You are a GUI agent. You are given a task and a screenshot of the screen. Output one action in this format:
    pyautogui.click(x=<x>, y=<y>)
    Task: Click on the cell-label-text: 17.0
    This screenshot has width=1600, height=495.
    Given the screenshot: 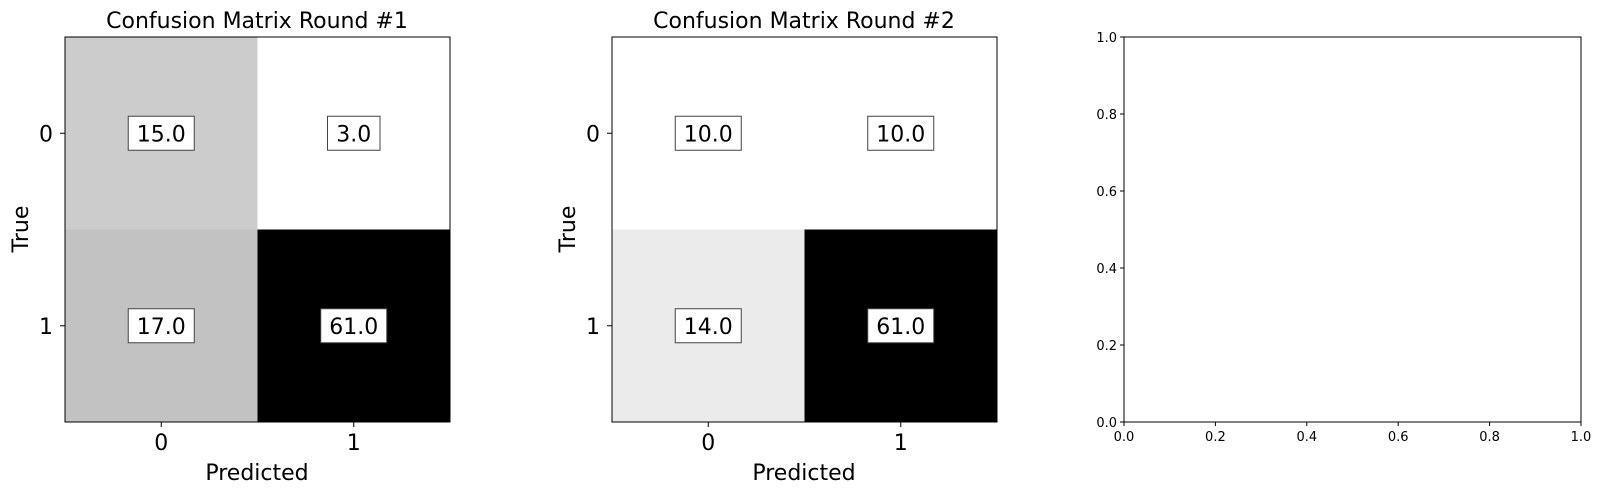 What is the action you would take?
    pyautogui.click(x=161, y=327)
    